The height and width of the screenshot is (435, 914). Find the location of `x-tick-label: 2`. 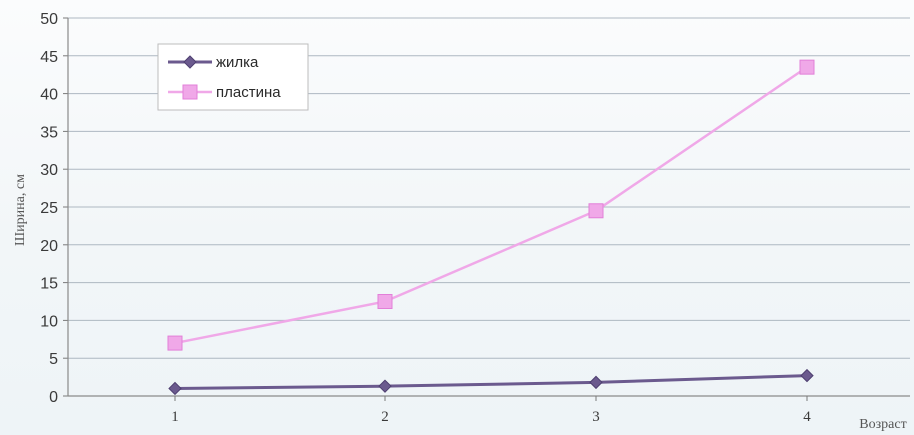

x-tick-label: 2 is located at coordinates (385, 417).